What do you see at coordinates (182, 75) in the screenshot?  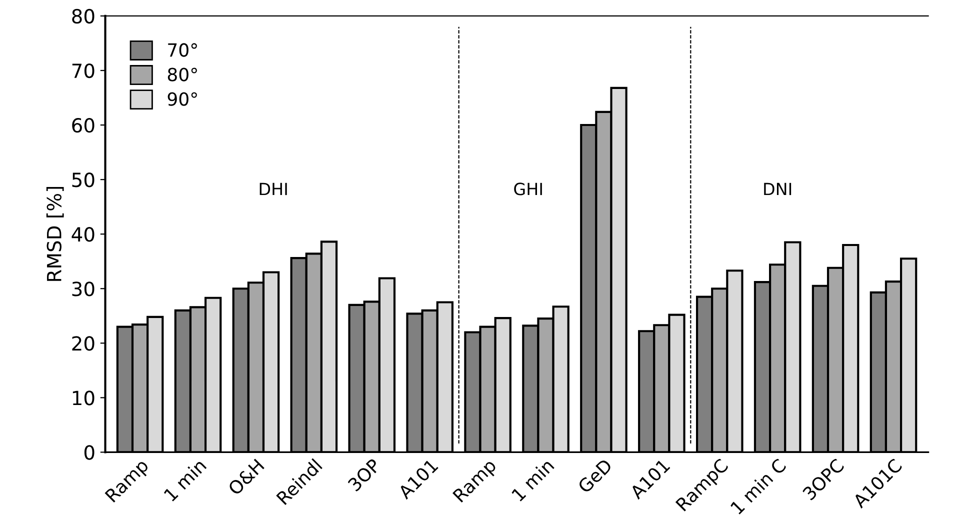 I see `legend-label: 80°` at bounding box center [182, 75].